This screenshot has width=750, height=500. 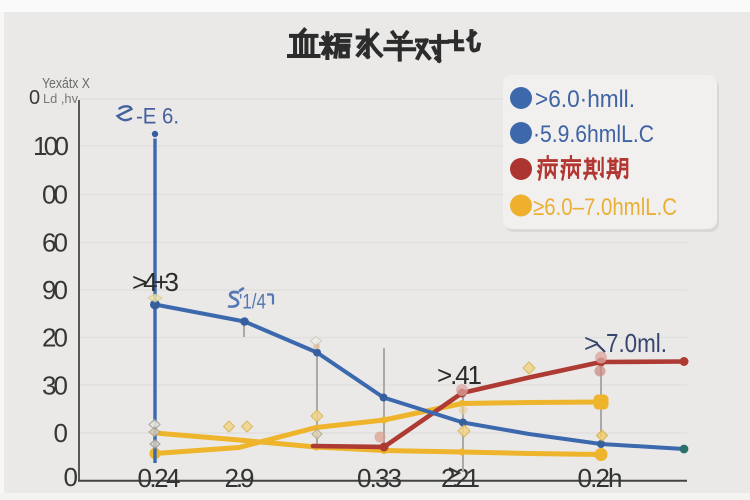 I want to click on svg-text: ≥6.0–7.0hmlL.C, so click(x=605, y=207).